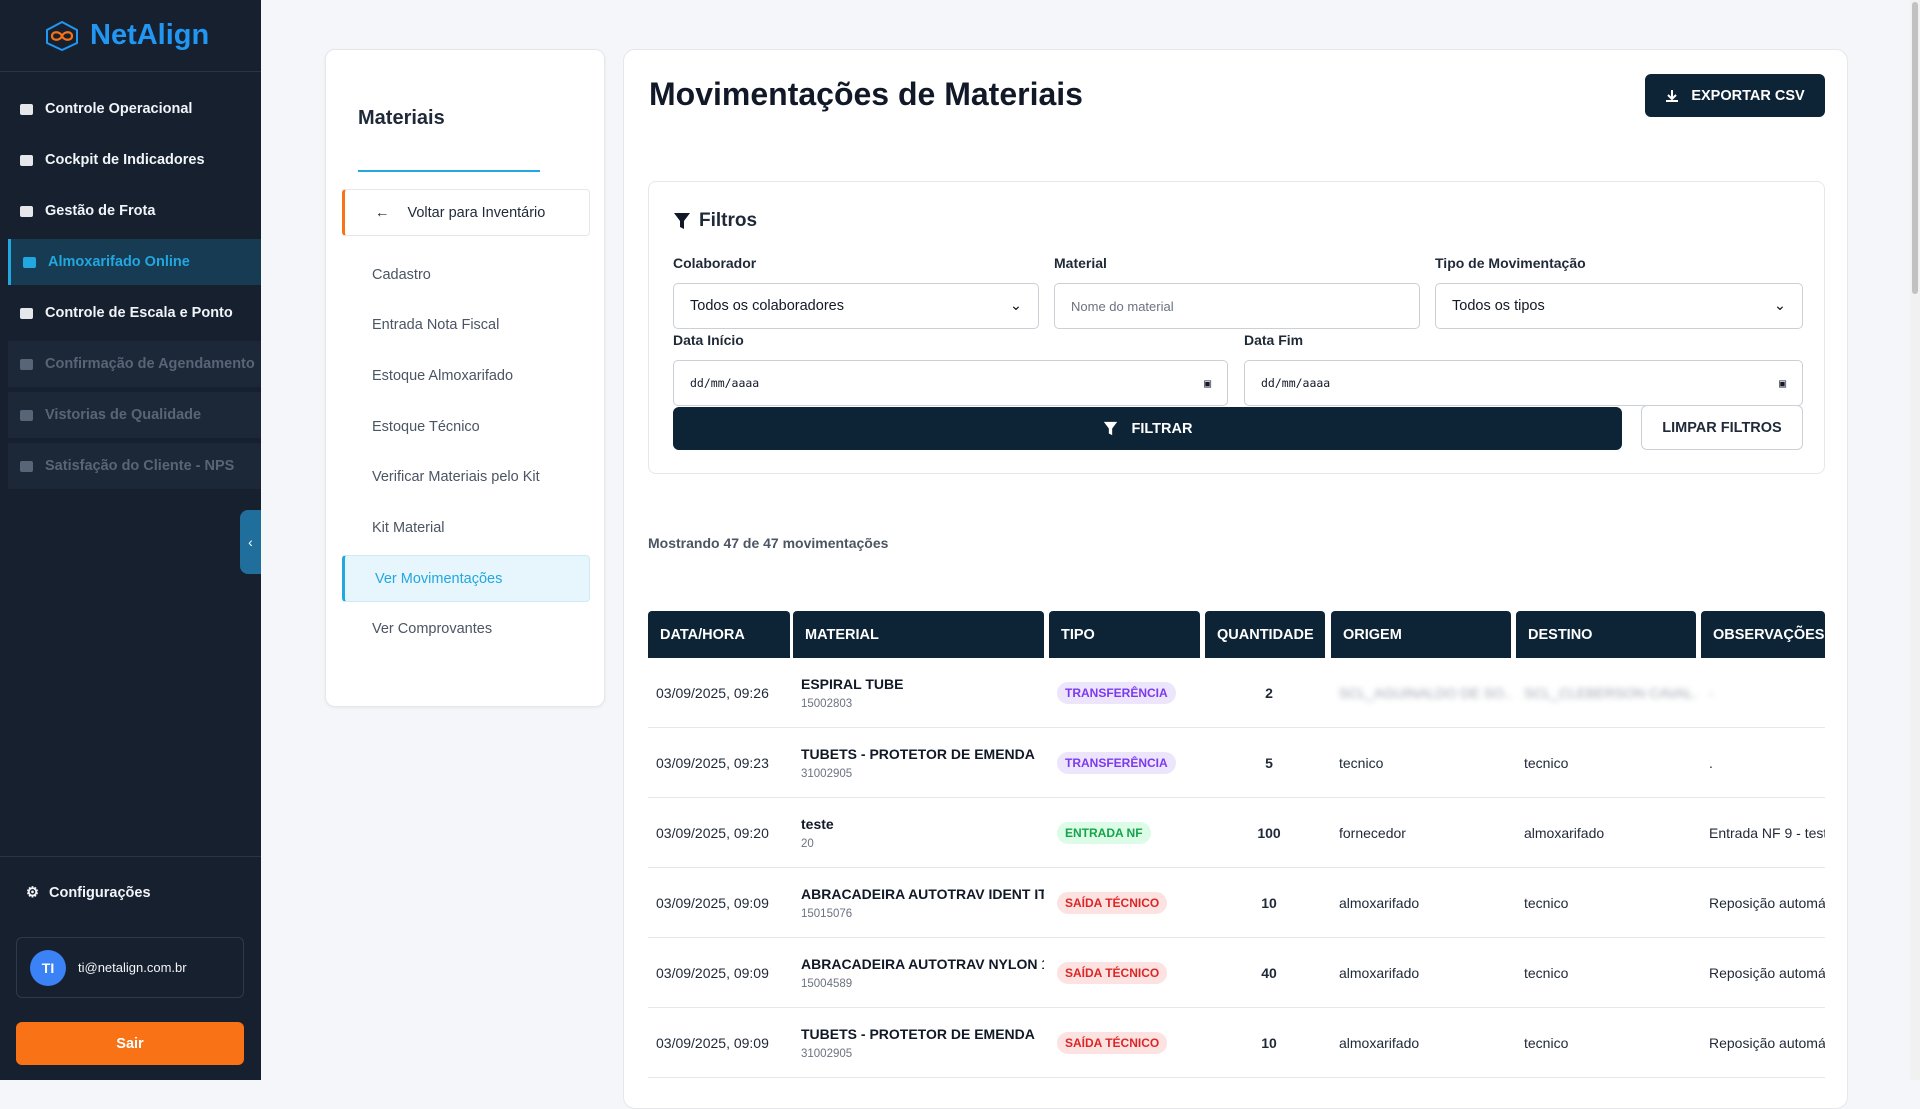 The width and height of the screenshot is (1920, 1109). What do you see at coordinates (134, 160) in the screenshot?
I see `nav-item: Cockpit de Indicadores` at bounding box center [134, 160].